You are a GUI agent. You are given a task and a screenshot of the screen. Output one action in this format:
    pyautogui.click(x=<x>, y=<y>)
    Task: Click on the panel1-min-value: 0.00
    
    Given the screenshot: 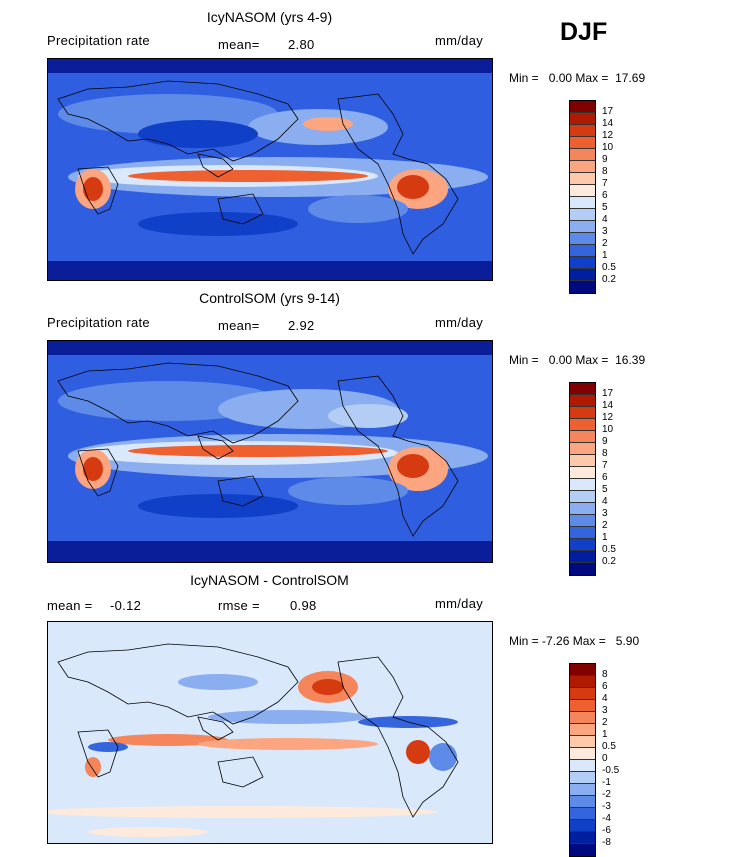 What is the action you would take?
    pyautogui.click(x=560, y=78)
    